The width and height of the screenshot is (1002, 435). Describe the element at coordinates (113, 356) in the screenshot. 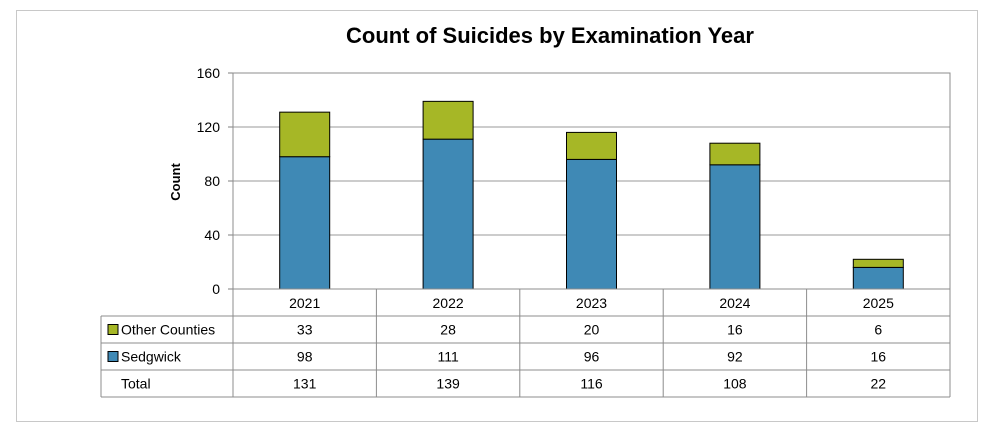

I see `legend-swatch-sedgwick` at that location.